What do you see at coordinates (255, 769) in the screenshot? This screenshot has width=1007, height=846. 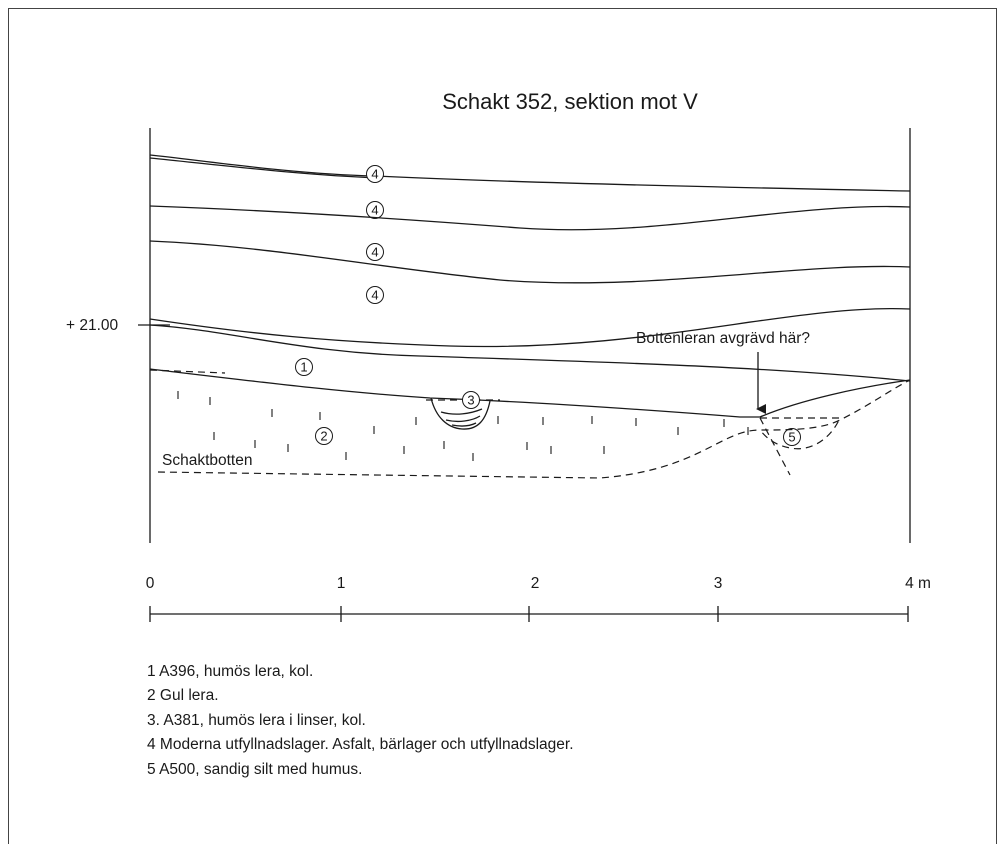 I see `legend-item-5: 5 A500, sandig silt med humus.` at bounding box center [255, 769].